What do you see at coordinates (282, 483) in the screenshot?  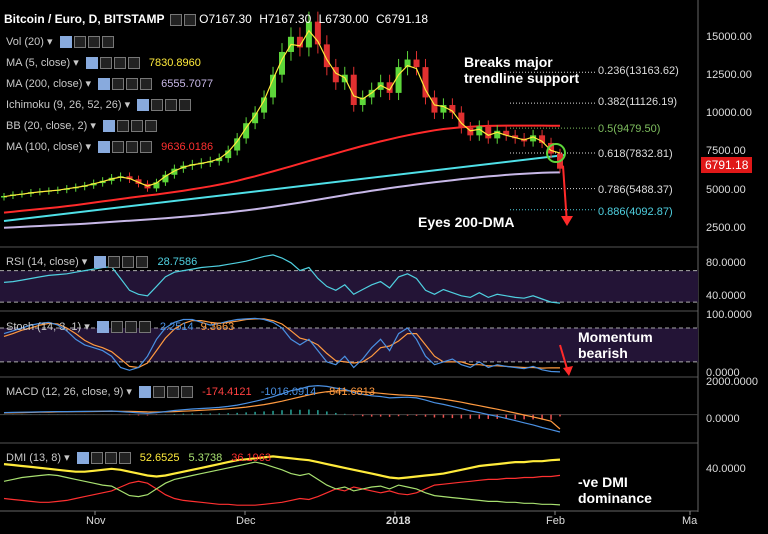 I see `dmi-plus-line` at bounding box center [282, 483].